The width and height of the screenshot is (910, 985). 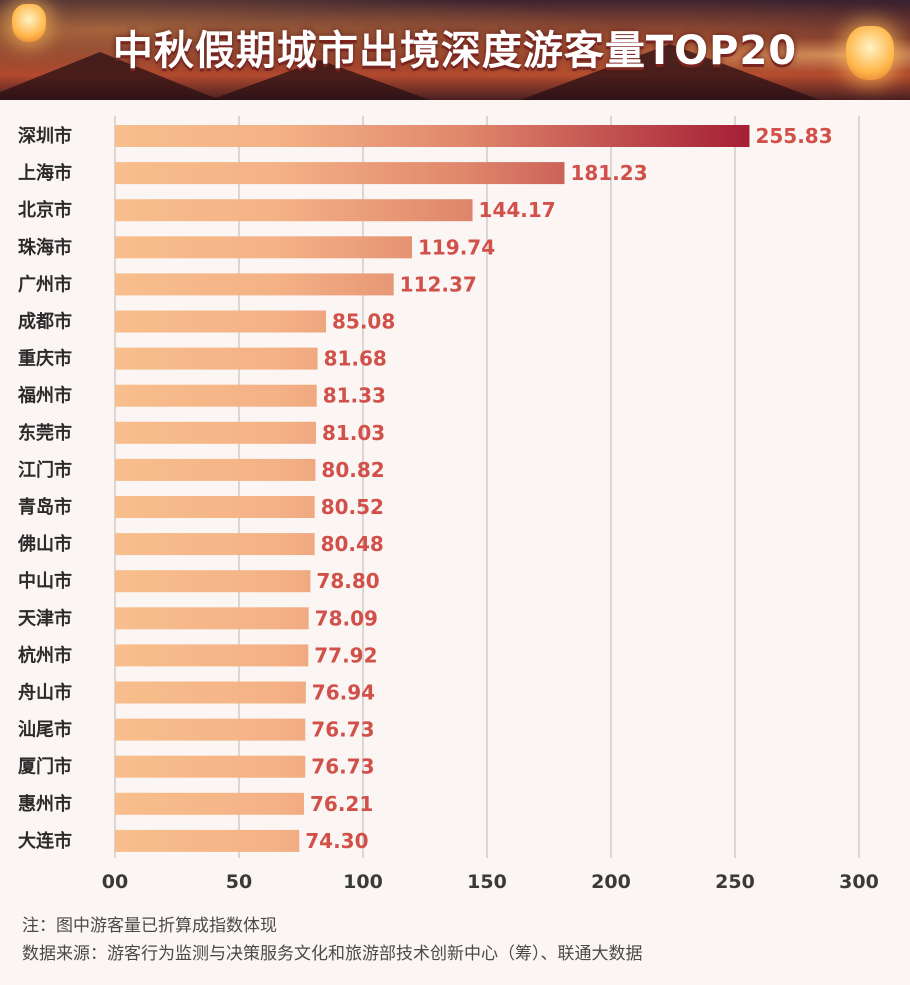 What do you see at coordinates (363, 322) in the screenshot?
I see `value-label: 85.08` at bounding box center [363, 322].